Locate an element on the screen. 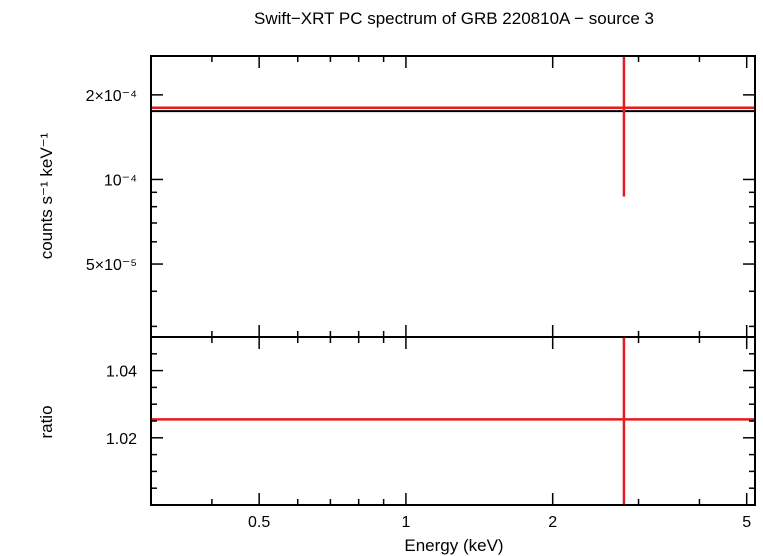 This screenshot has width=763, height=556. ratio-y-axis-label: ratio is located at coordinates (46, 421).